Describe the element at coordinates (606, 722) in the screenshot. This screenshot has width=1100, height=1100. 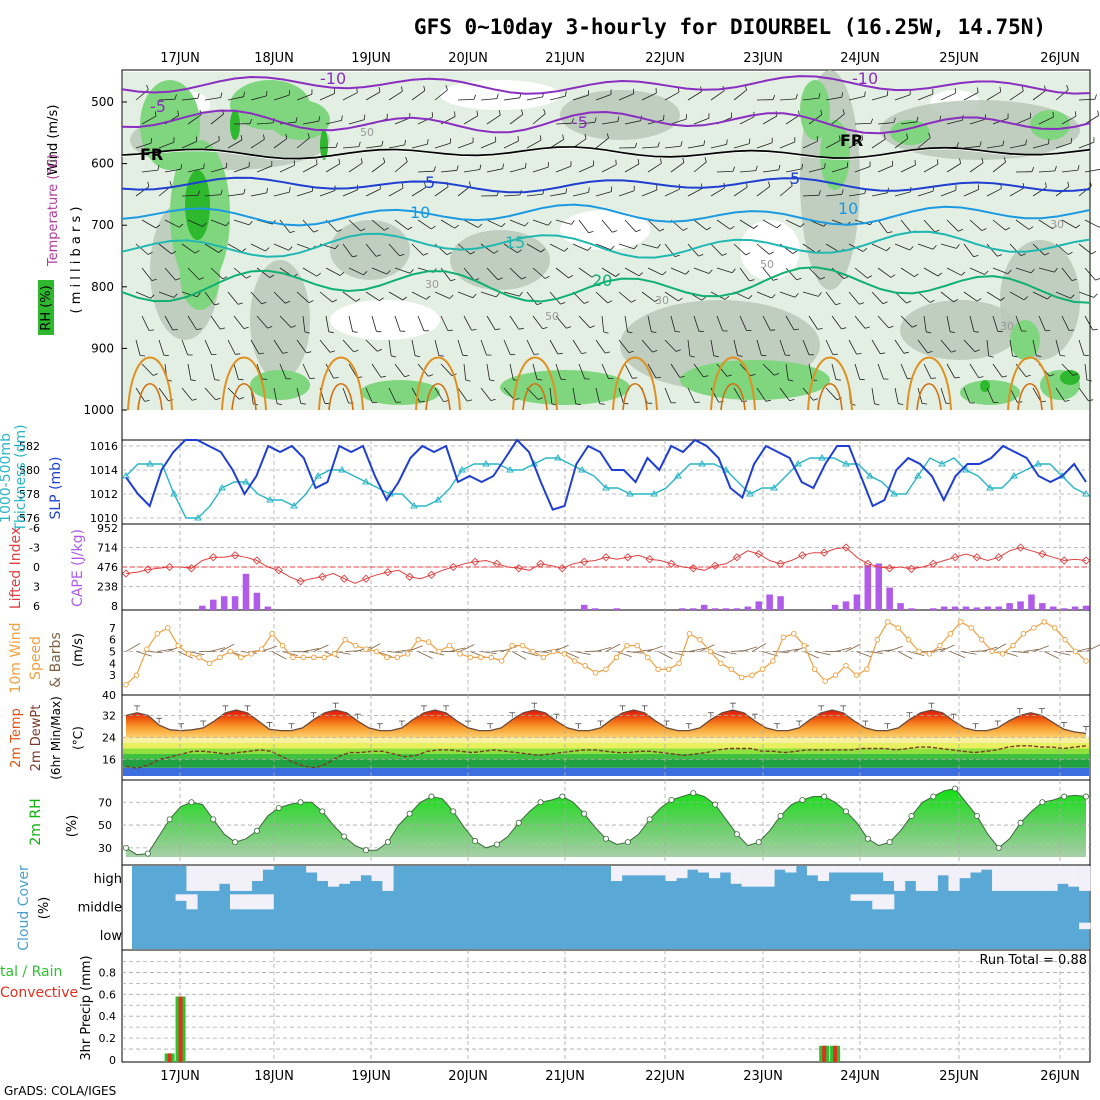
I see `temperature-line` at that location.